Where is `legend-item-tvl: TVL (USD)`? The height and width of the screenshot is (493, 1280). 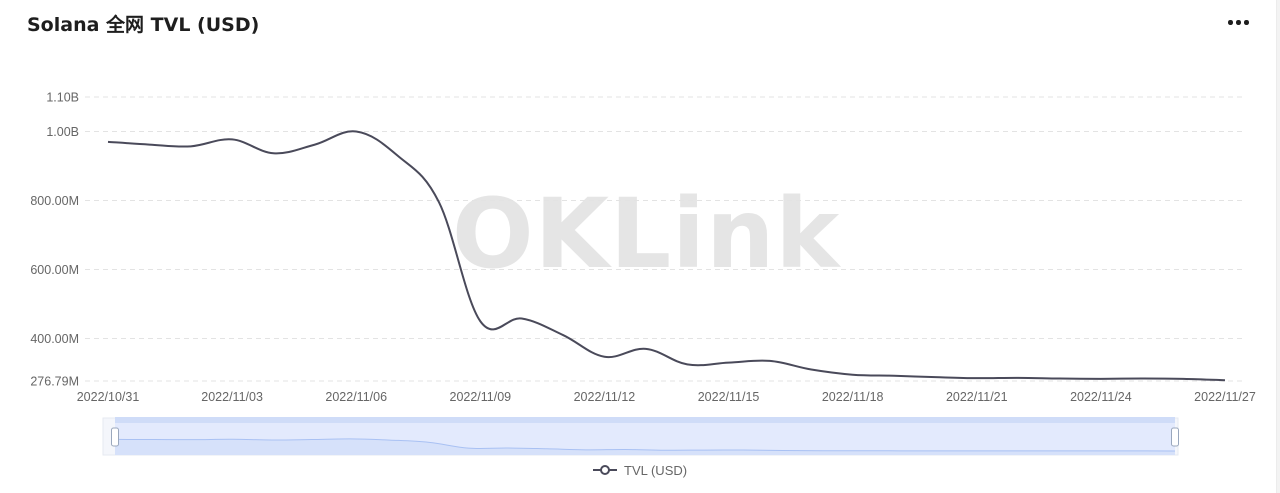
legend-item-tvl: TVL (USD) is located at coordinates (639, 470).